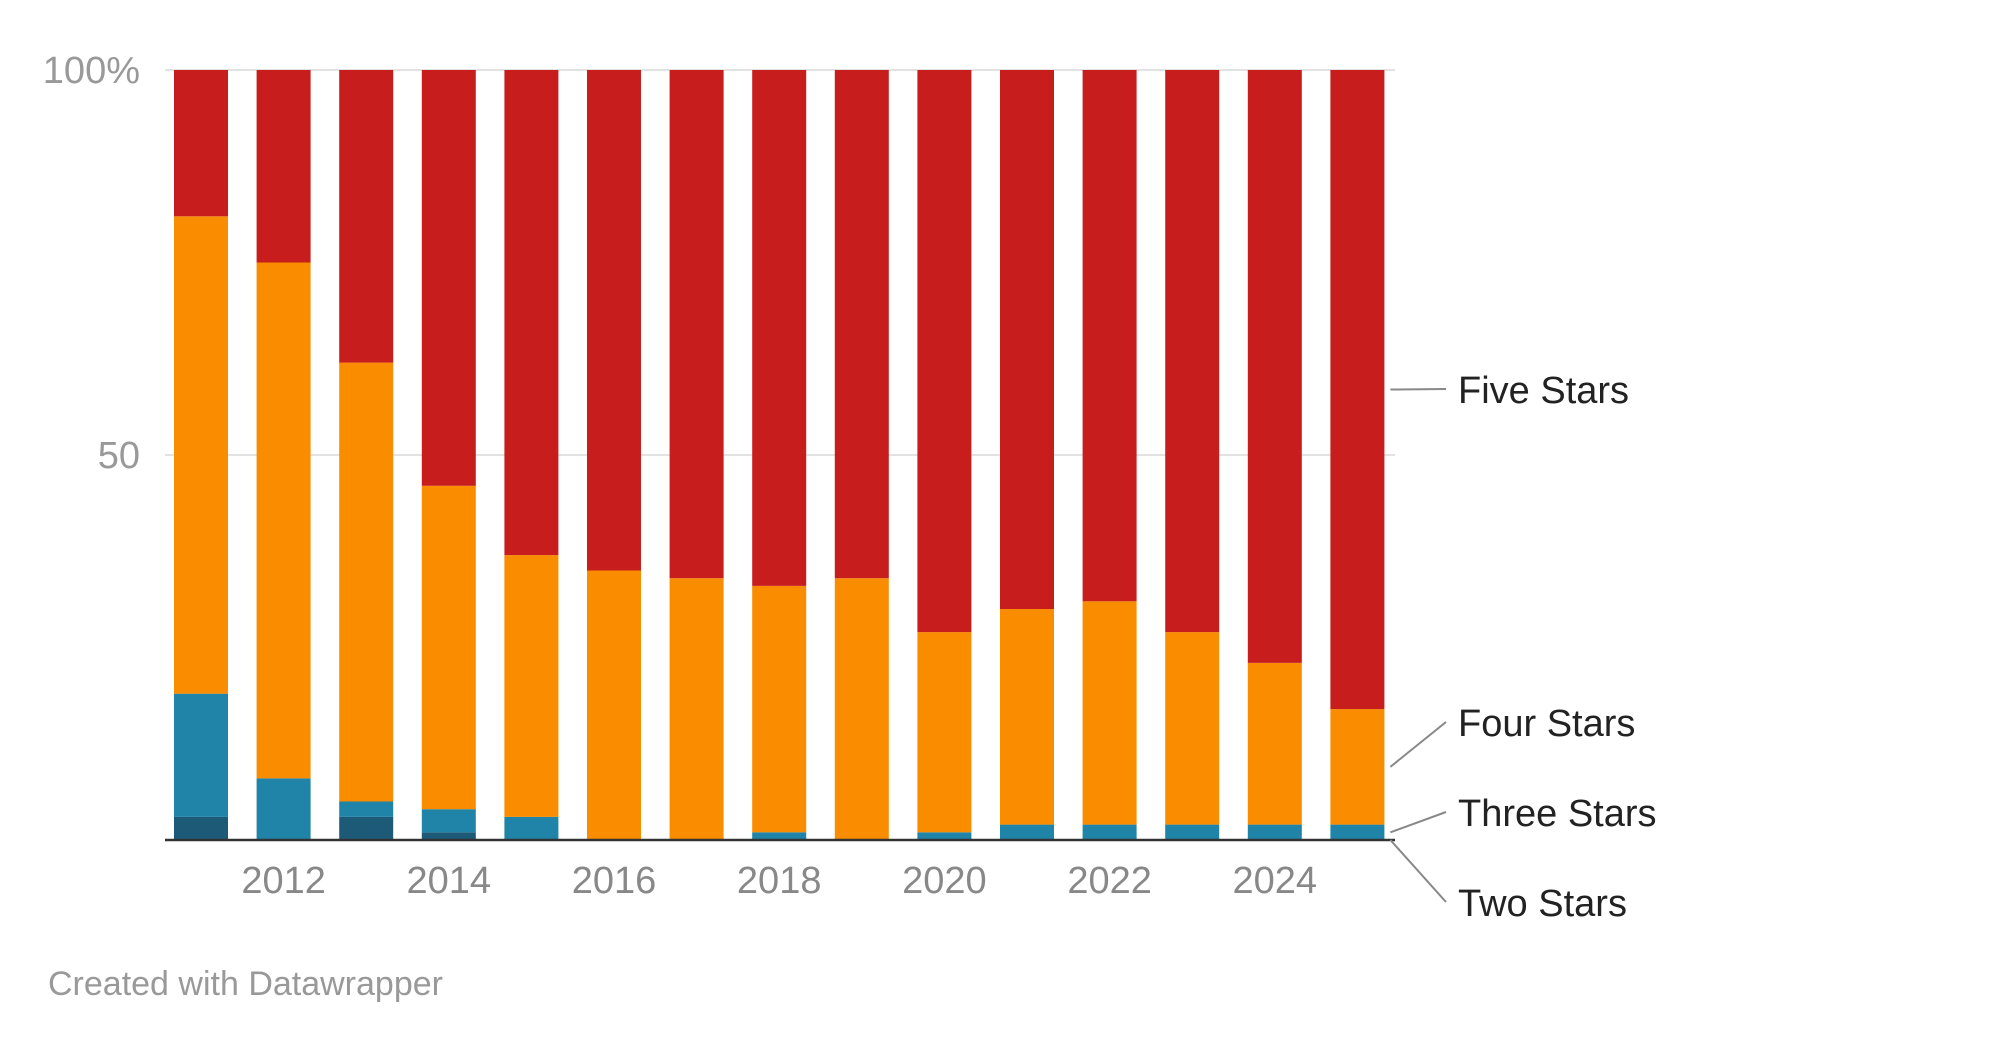 This screenshot has height=1047, width=2000. Describe the element at coordinates (1274, 832) in the screenshot. I see `bar-segment-three-stars-2024` at that location.